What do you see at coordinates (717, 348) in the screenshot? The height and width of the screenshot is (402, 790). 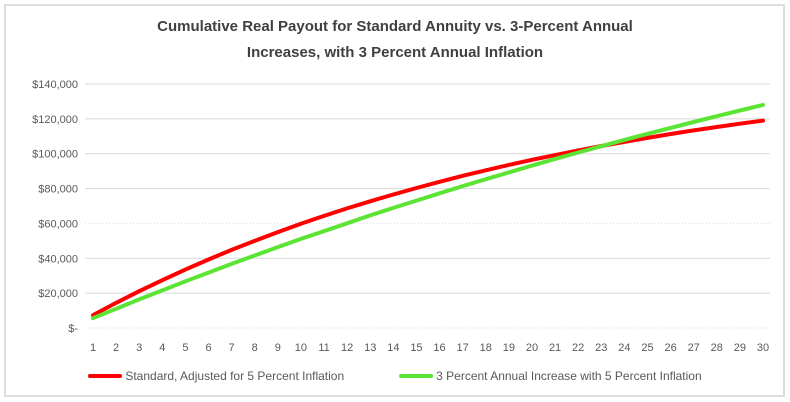 I see `x-tick-label: 28` at bounding box center [717, 348].